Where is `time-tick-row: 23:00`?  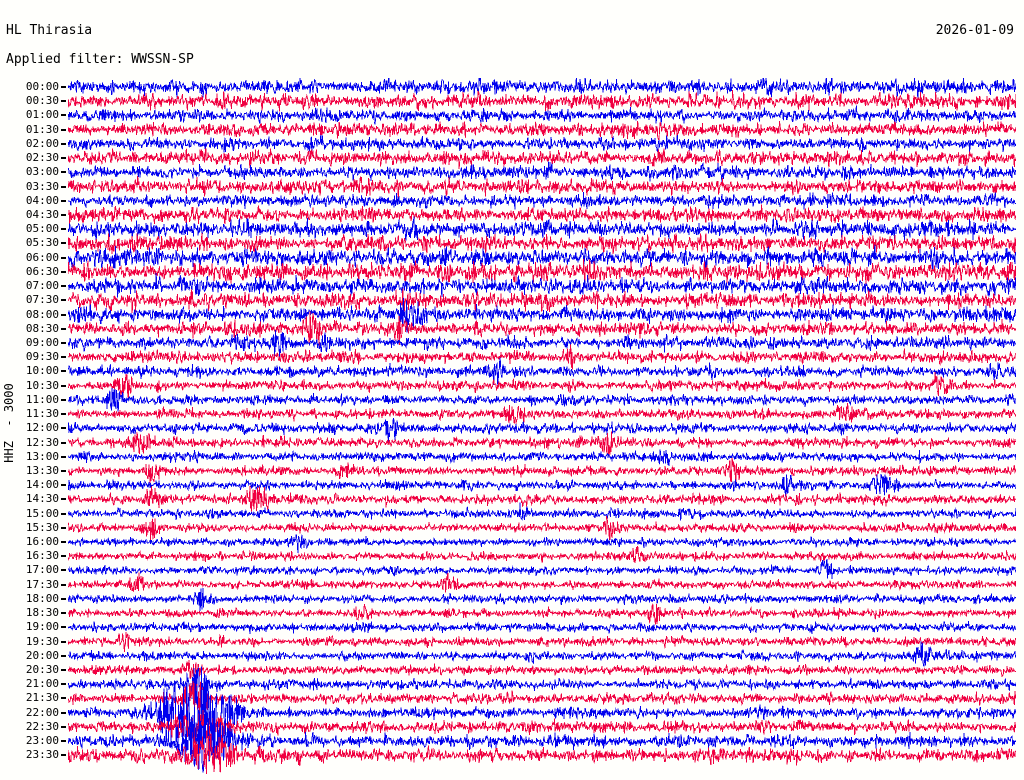 time-tick-row: 23:00 is located at coordinates (35, 741).